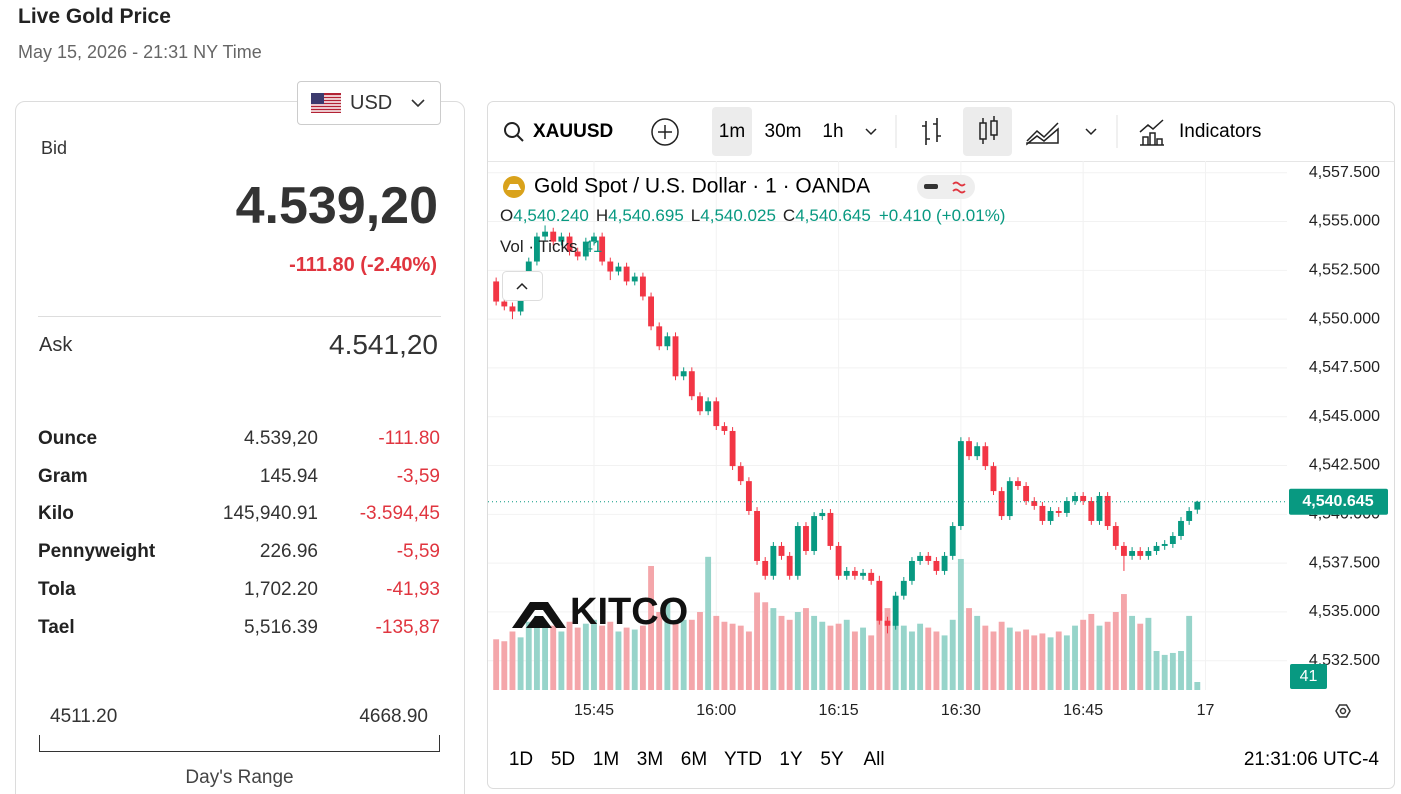 The image size is (1401, 794). I want to click on x-tick-label: 16:00, so click(716, 710).